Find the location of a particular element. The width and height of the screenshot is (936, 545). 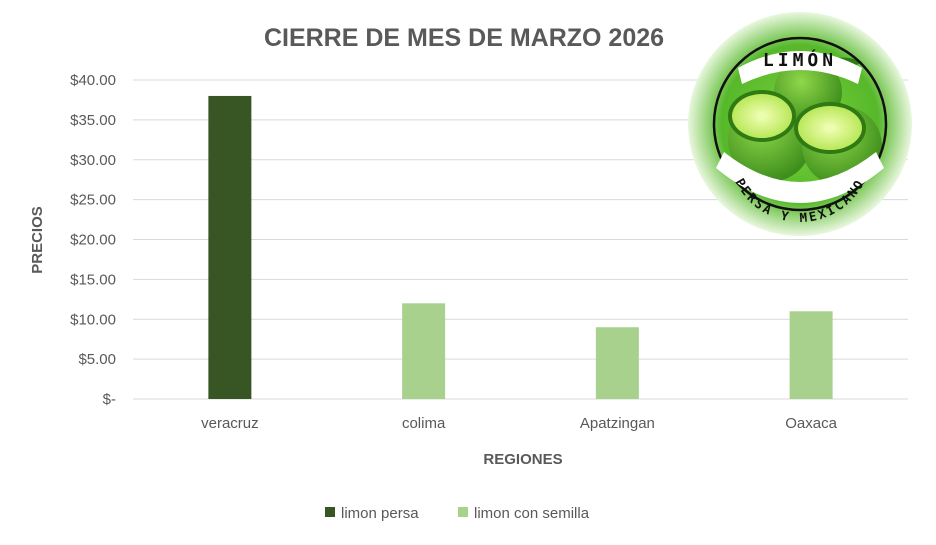

logo-top-text: LIMÓN is located at coordinates (800, 60).